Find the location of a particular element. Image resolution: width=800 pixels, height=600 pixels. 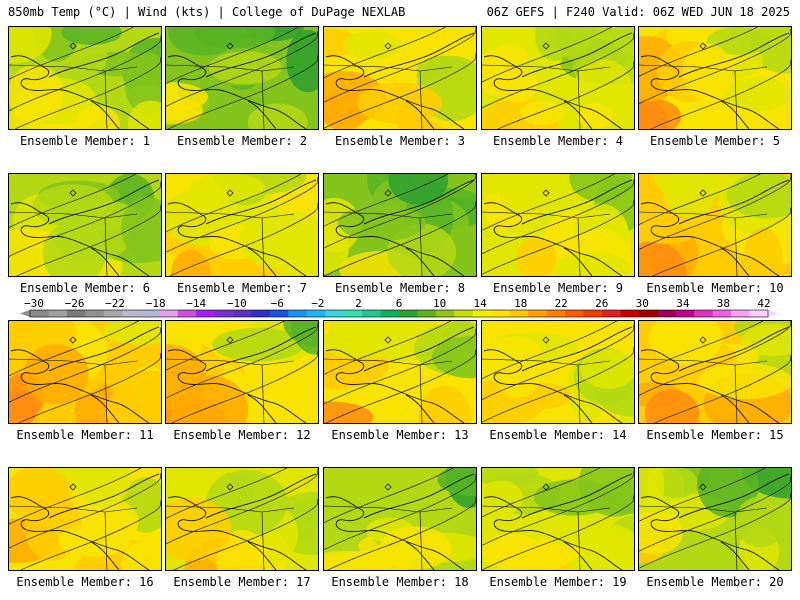

ensemble-member-label: Ensemble Member: 4 is located at coordinates (558, 141).